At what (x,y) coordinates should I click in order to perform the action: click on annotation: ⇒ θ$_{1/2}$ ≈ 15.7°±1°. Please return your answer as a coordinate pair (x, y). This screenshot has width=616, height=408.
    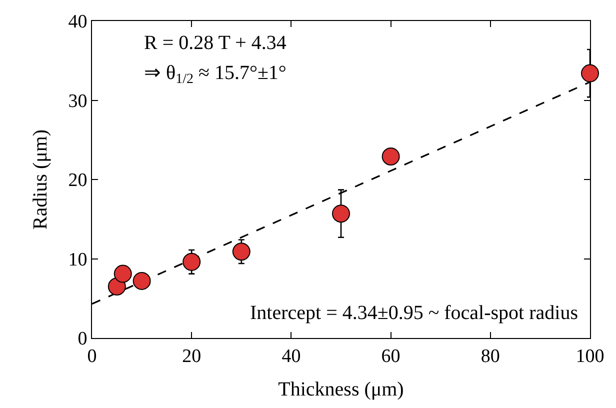
    Looking at the image, I should click on (215, 75).